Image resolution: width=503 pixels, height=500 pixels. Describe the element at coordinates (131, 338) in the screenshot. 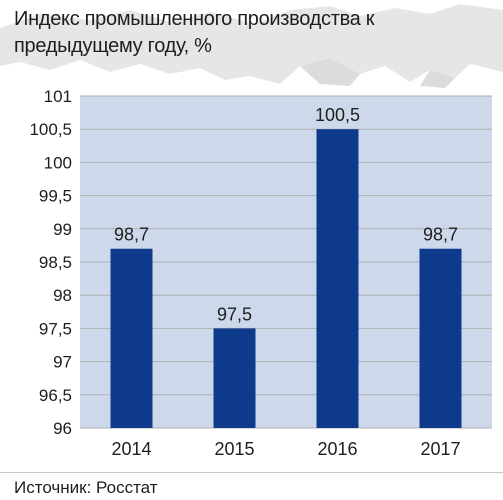

I see `bar-2014` at that location.